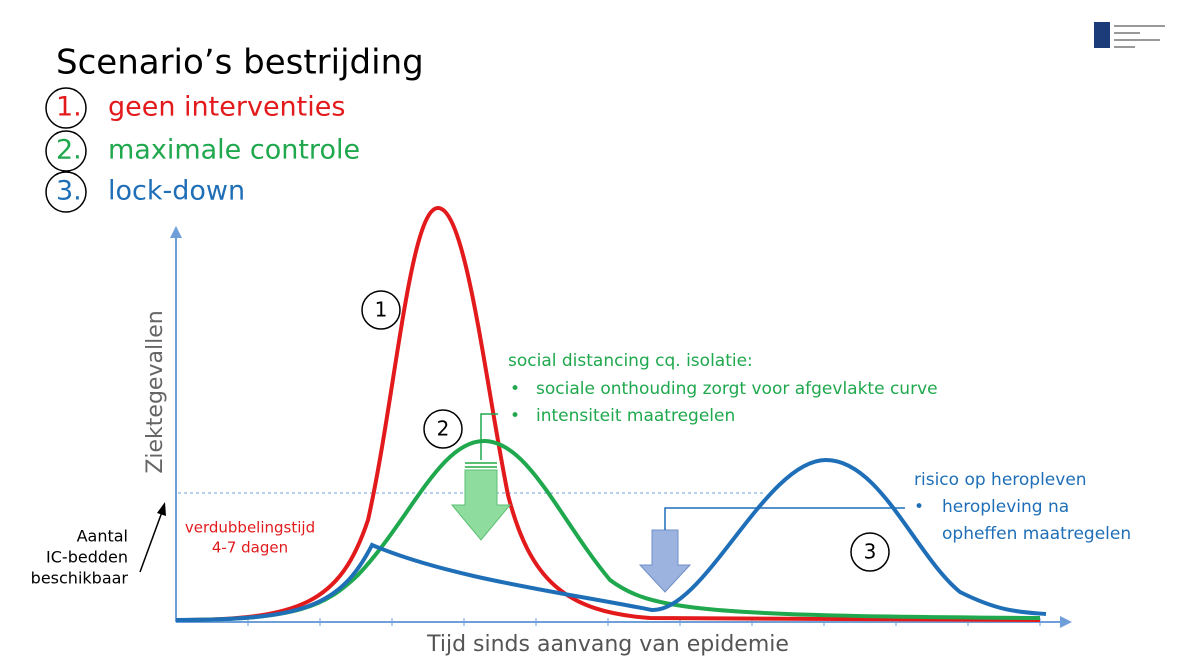  Describe the element at coordinates (102, 536) in the screenshot. I see `ic-label: Aantal` at that location.